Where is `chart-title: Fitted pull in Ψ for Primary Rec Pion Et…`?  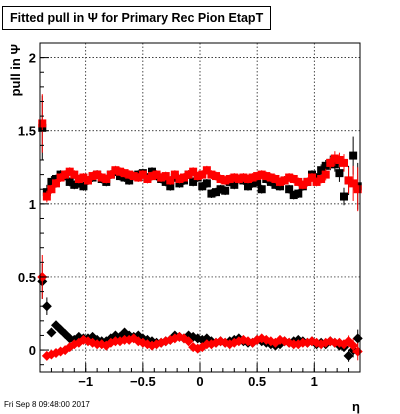 chart-title: Fitted pull in Ψ for Primary Rec Pion Et… is located at coordinates (137, 18).